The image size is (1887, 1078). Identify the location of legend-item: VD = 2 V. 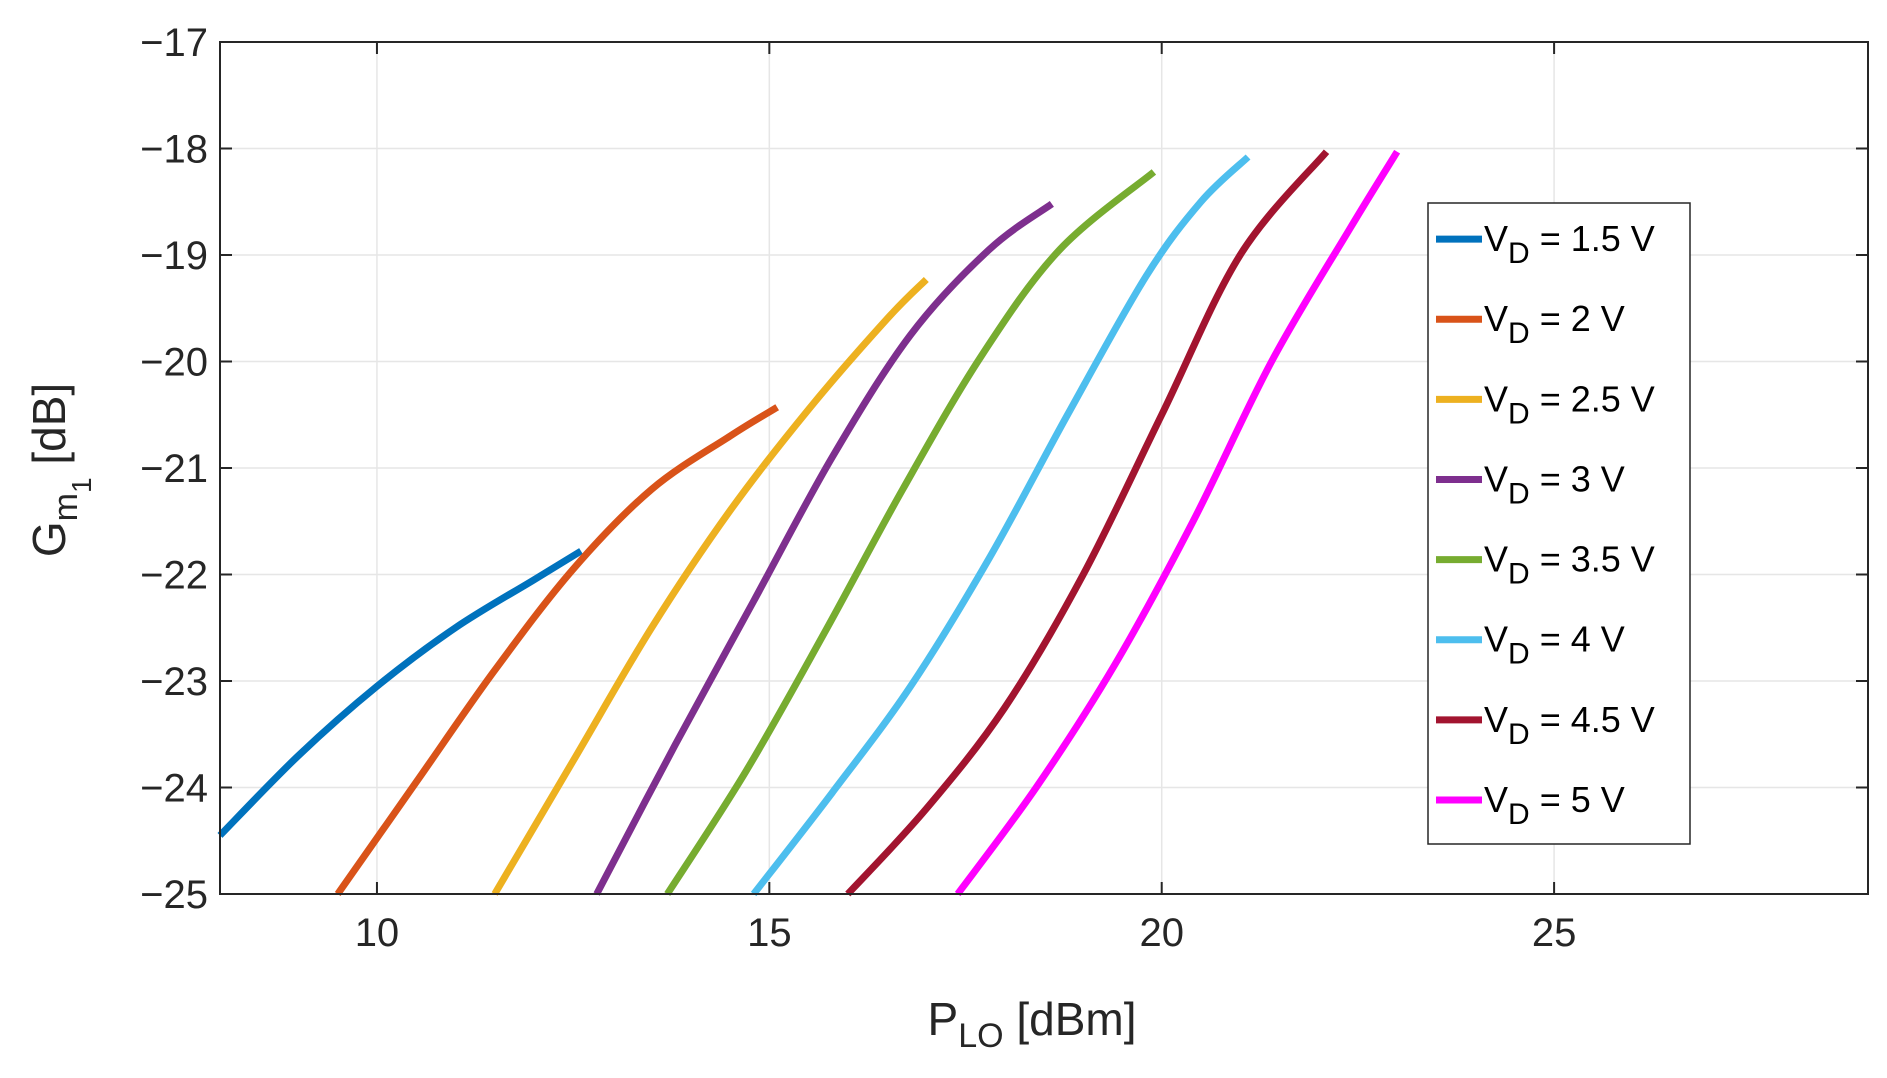
(1530, 324).